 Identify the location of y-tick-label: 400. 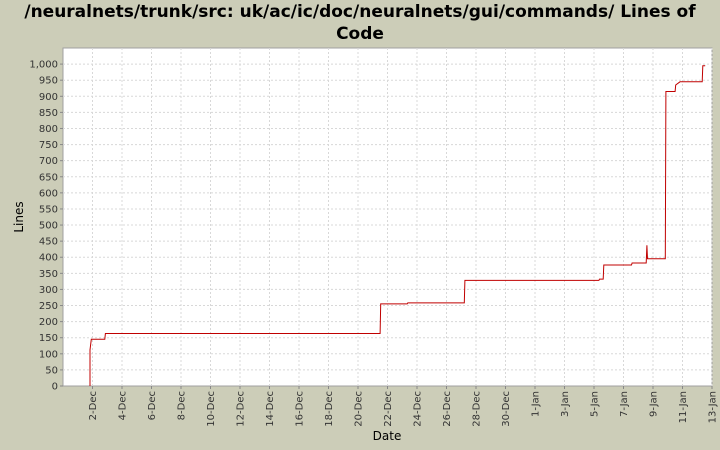
(48, 258).